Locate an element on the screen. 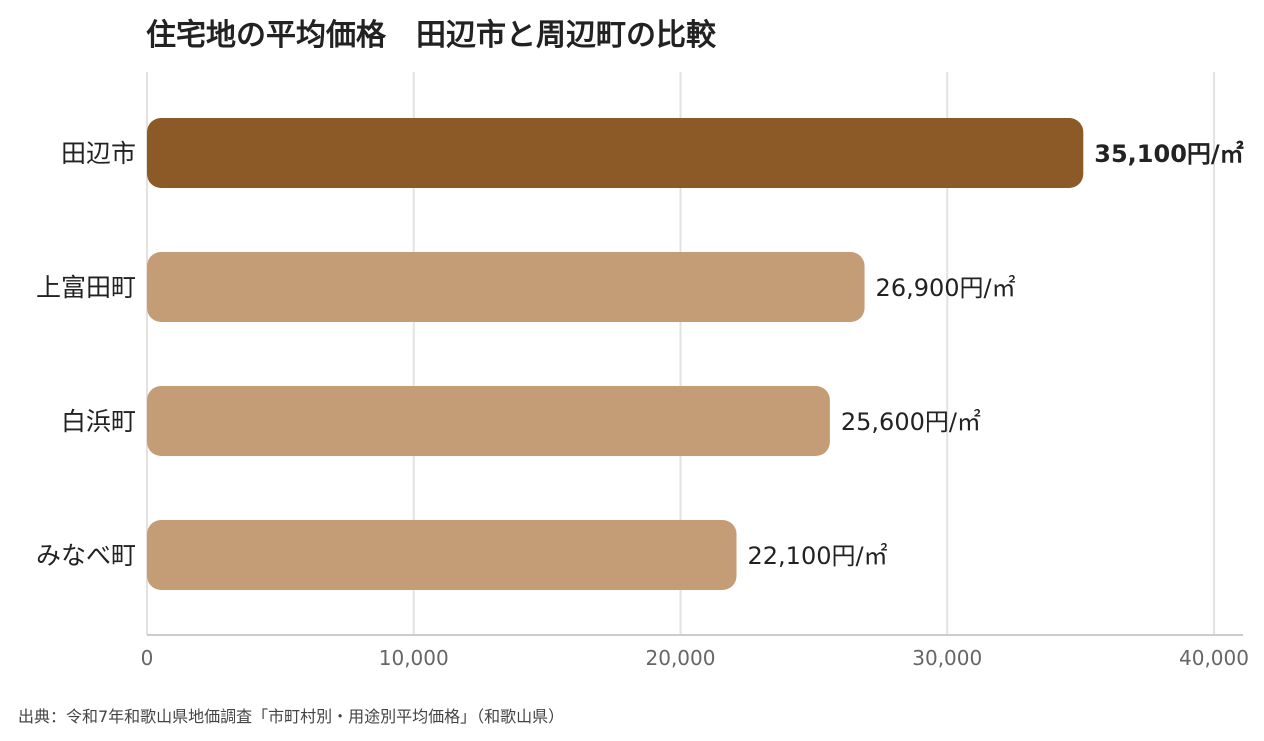  category-label: 上富田町 is located at coordinates (86, 287).